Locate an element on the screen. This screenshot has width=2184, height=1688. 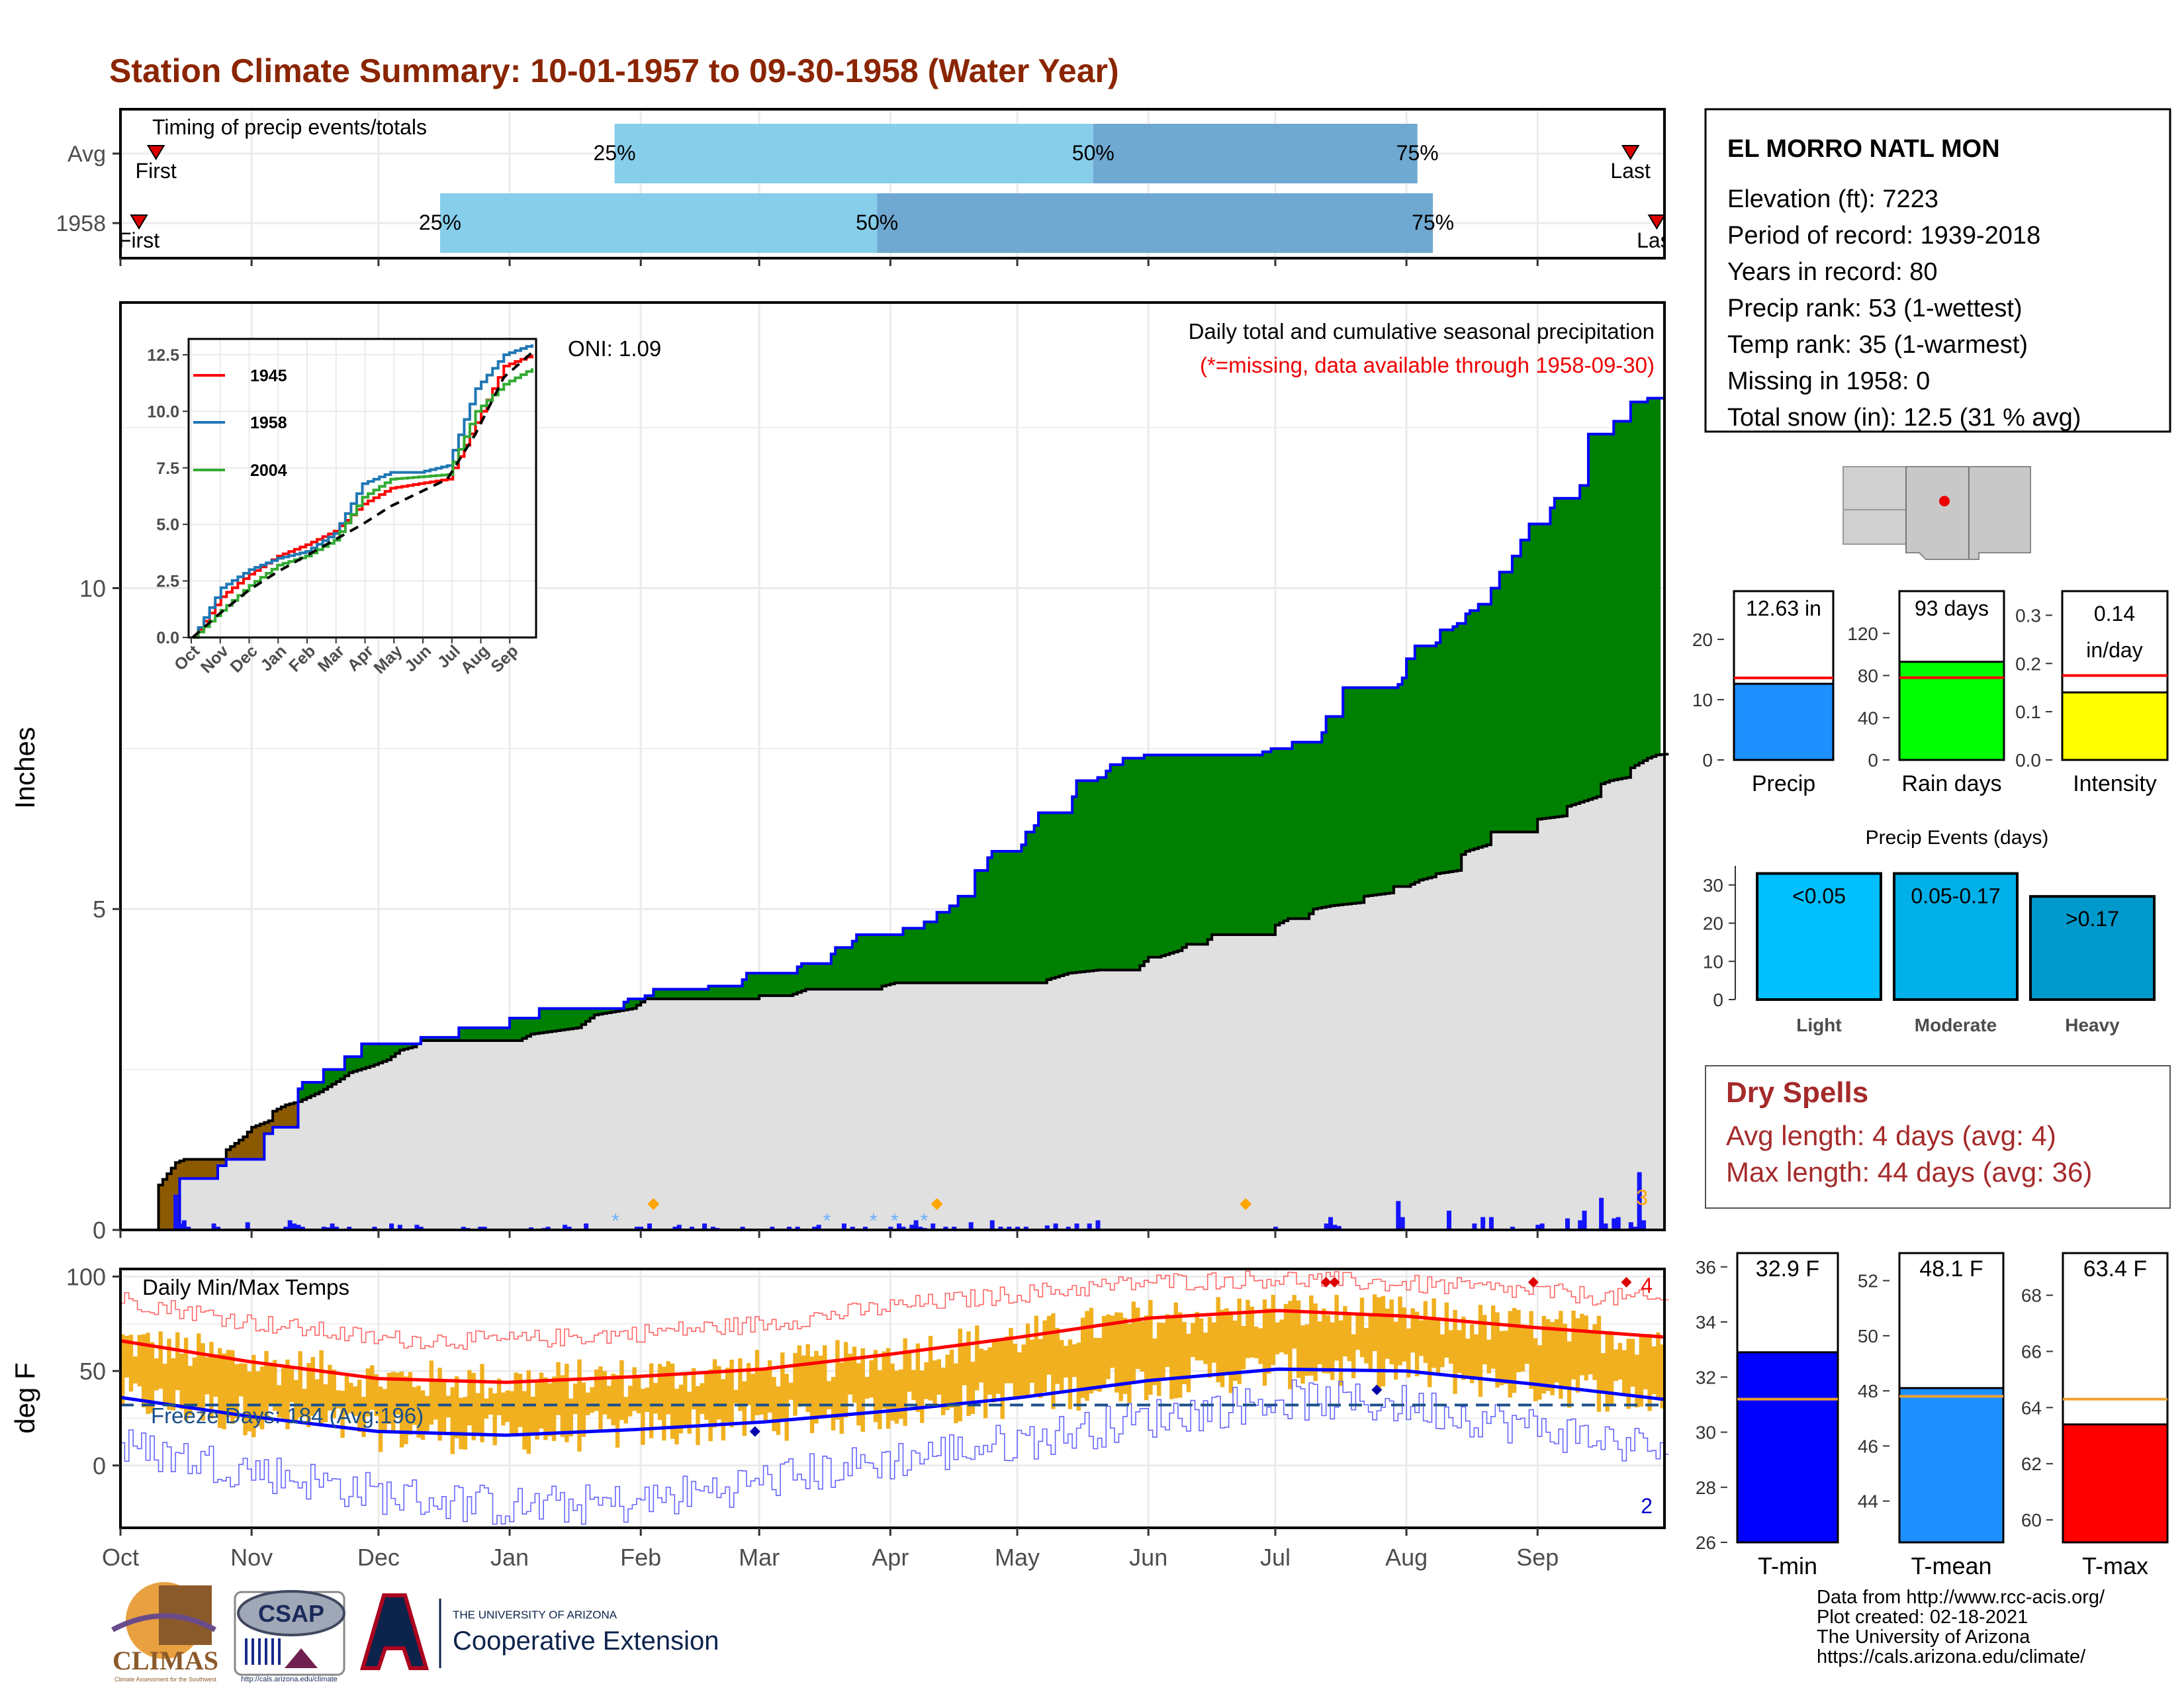
inset-y-tick-label: 0.0 is located at coordinates (167, 638).